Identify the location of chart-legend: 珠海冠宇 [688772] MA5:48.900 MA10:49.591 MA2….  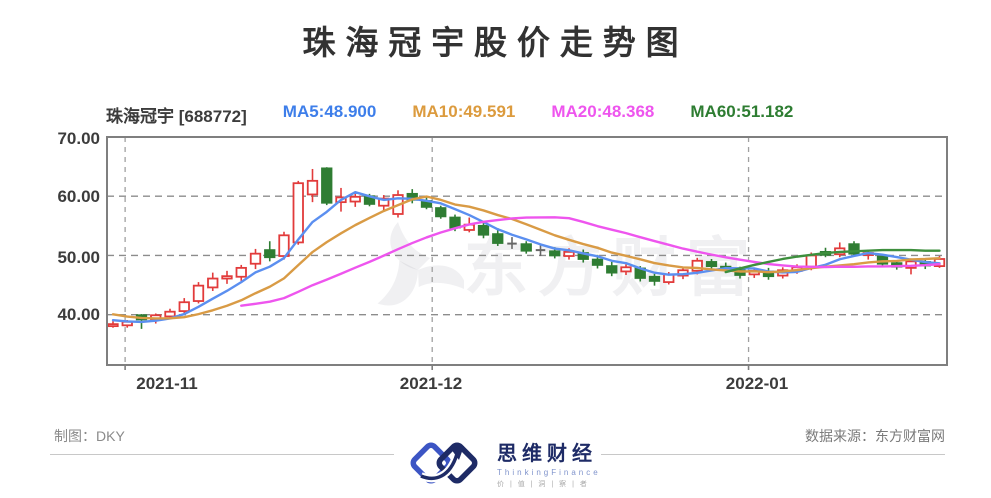
(449, 114).